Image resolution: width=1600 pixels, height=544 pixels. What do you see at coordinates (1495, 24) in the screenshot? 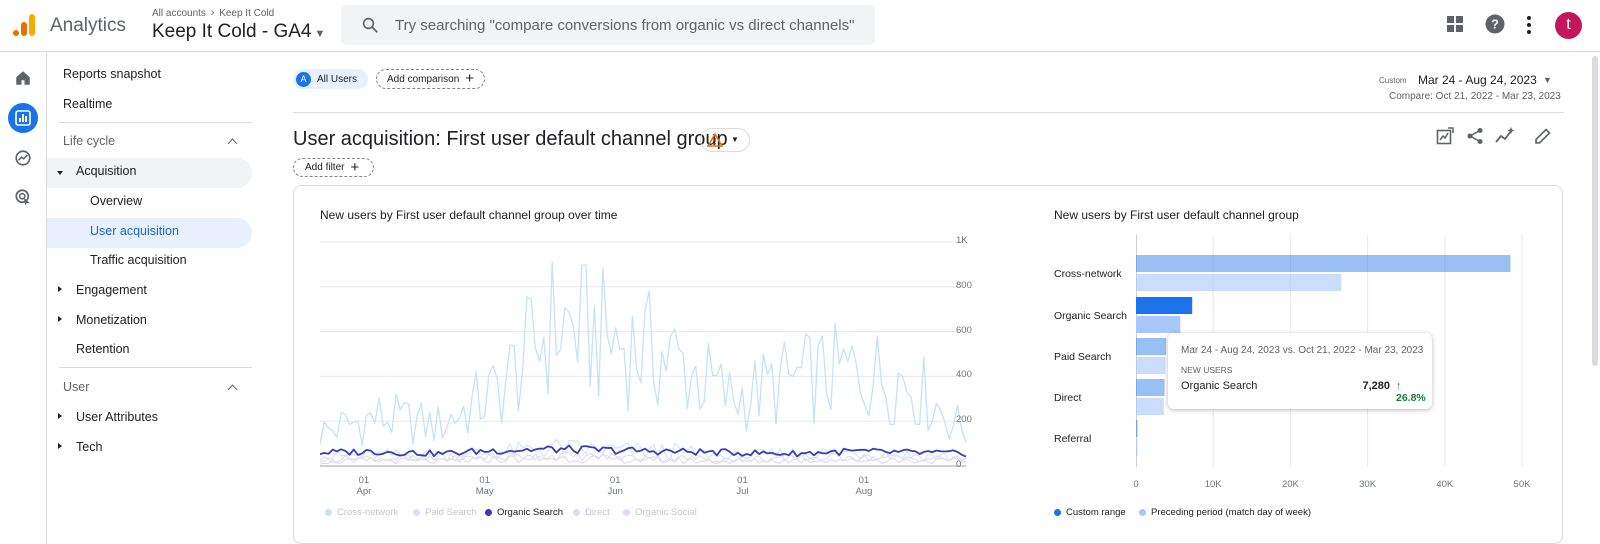
I see `help-icon: ?` at bounding box center [1495, 24].